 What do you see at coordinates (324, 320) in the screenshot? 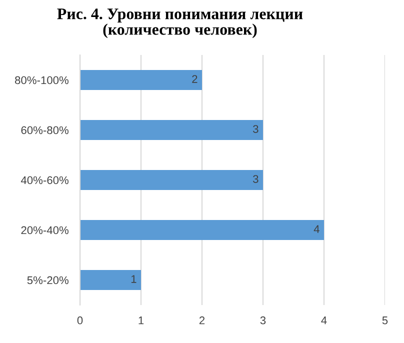
I see `x-tick-label: 4` at bounding box center [324, 320].